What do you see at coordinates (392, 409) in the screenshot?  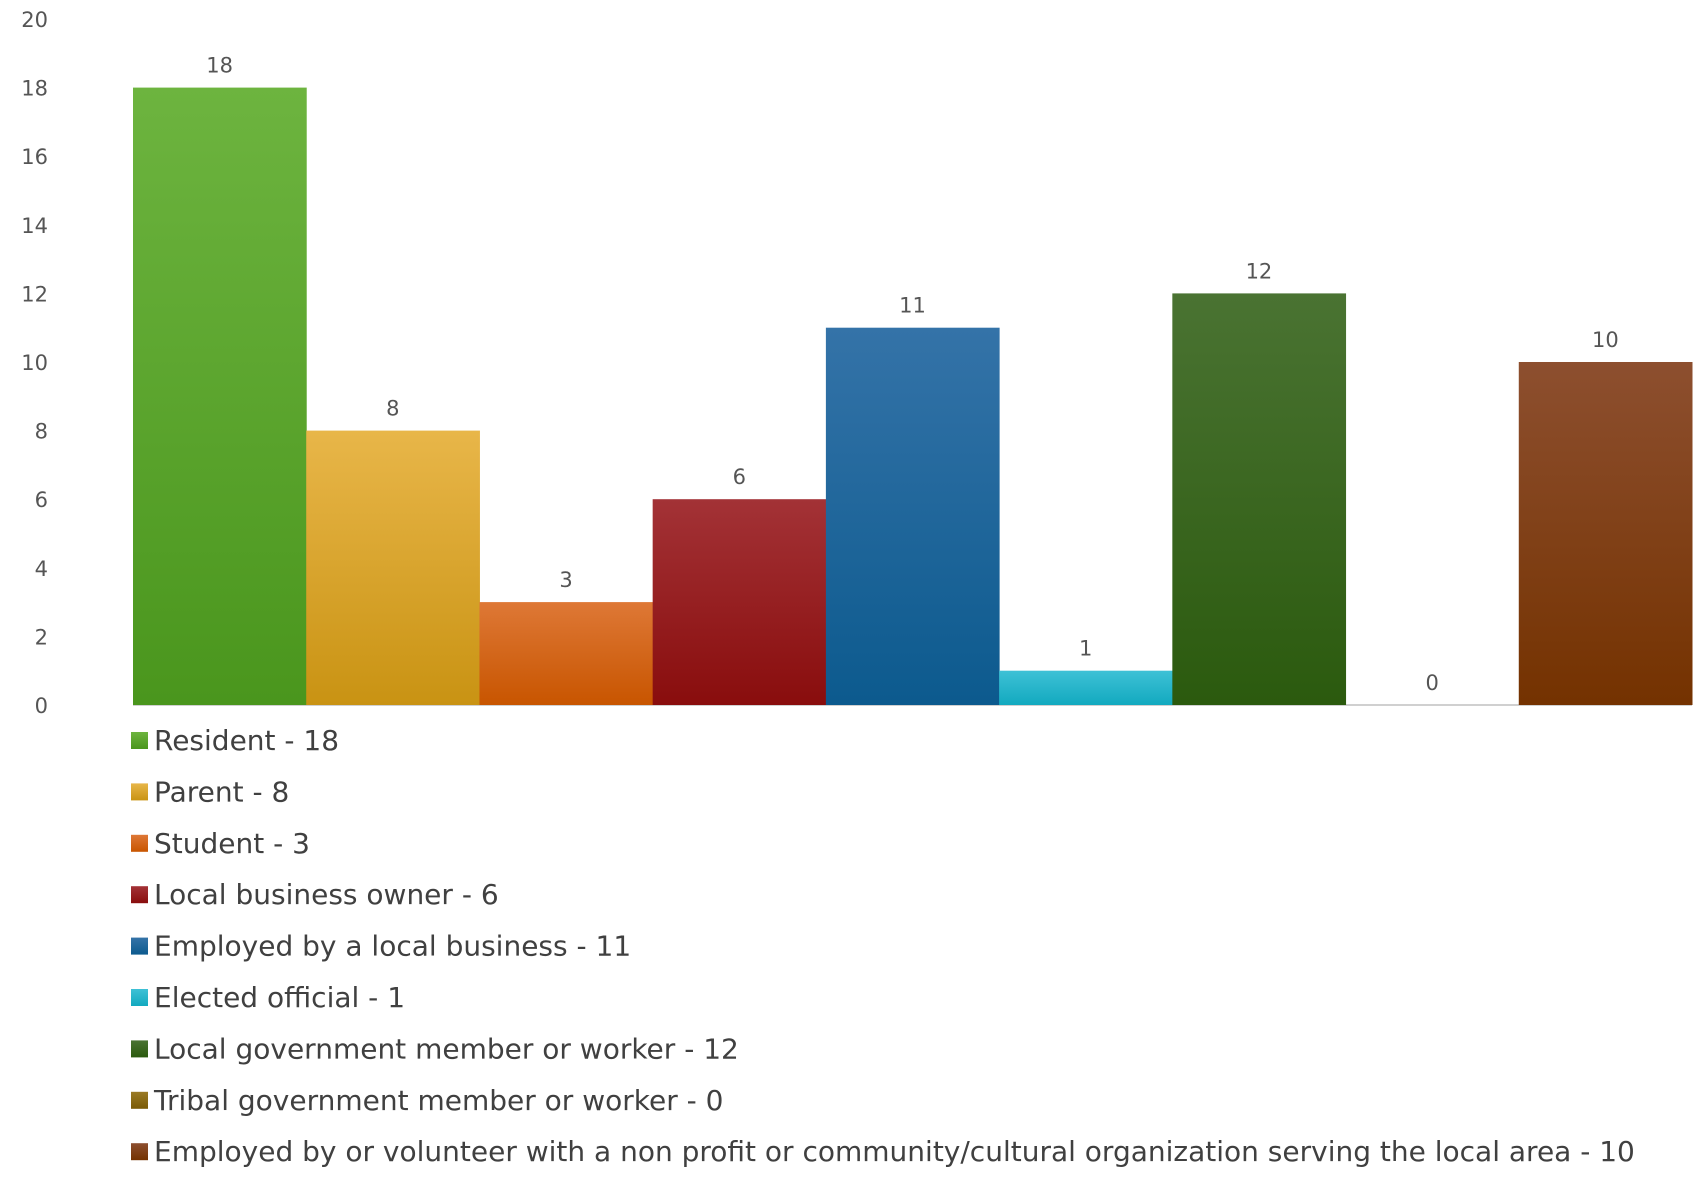 I see `bar-value-label: 8` at bounding box center [392, 409].